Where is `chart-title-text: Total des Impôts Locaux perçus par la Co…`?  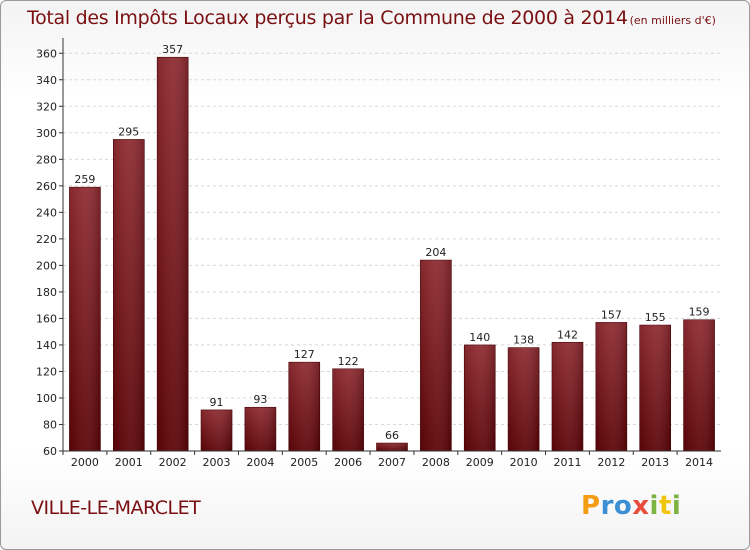 chart-title-text: Total des Impôts Locaux perçus par la Co… is located at coordinates (327, 18).